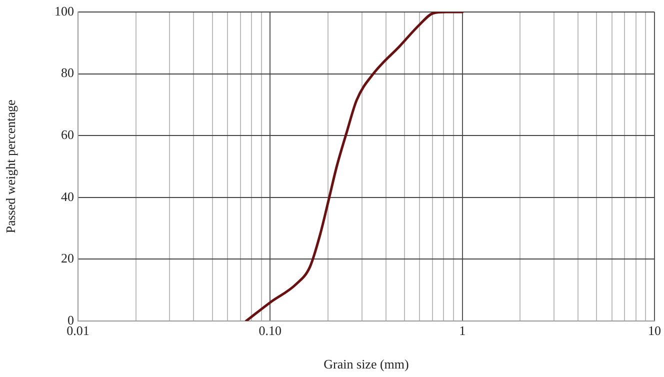  Describe the element at coordinates (654, 330) in the screenshot. I see `x-tick-label: 10` at that location.